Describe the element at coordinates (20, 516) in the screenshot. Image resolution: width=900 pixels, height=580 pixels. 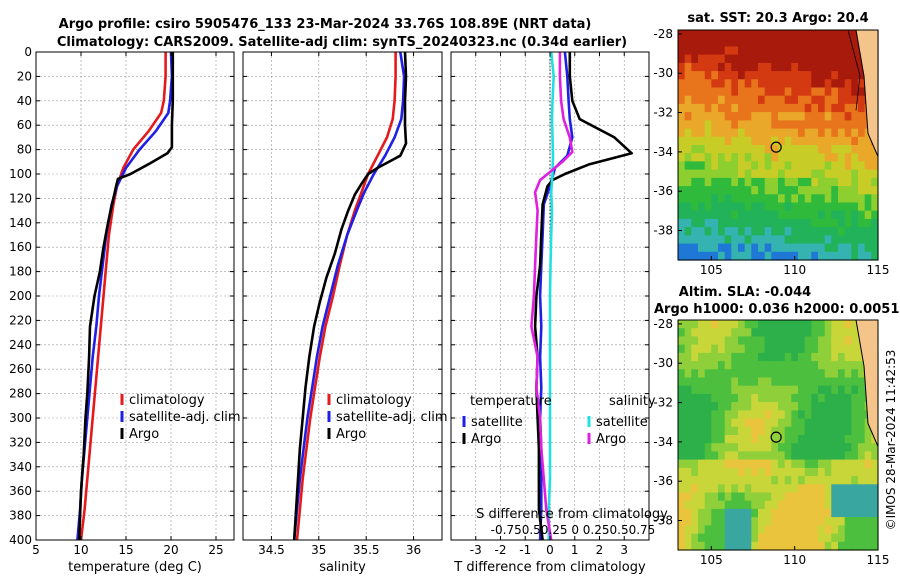
I see `y-tick-label: 380` at that location.